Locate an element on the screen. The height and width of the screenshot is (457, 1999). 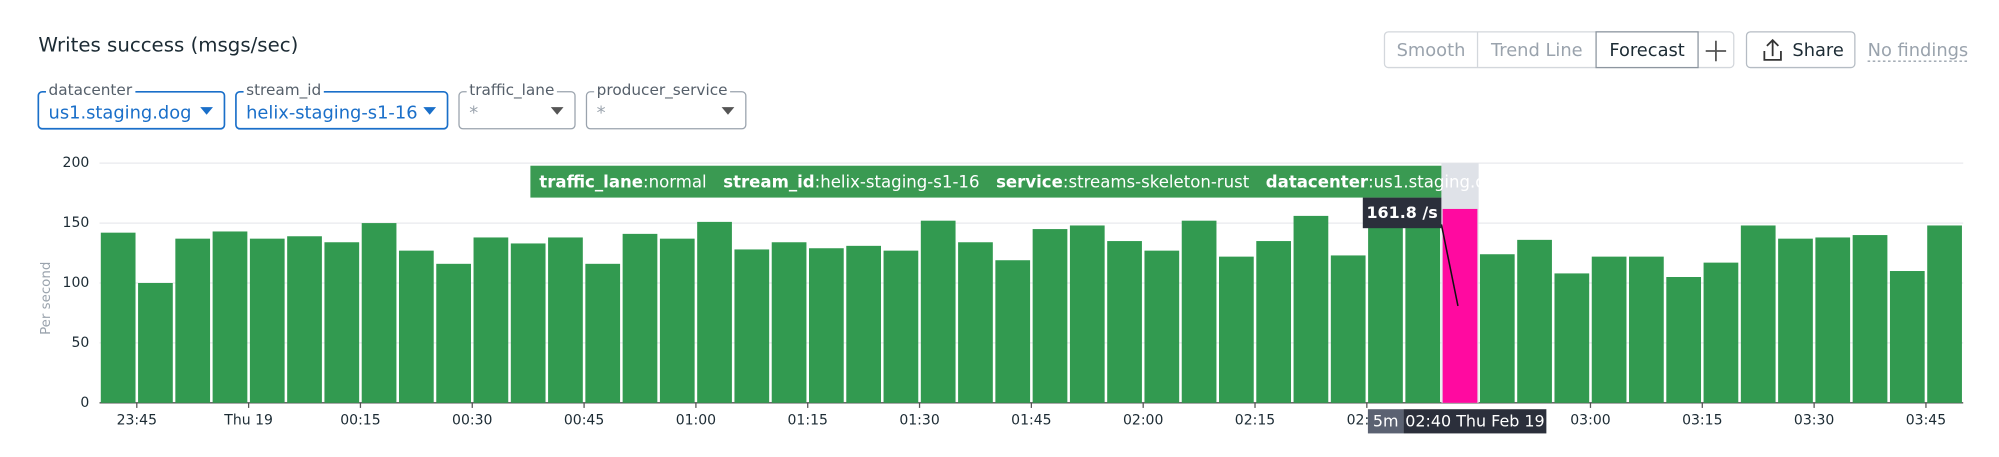
x-tick-label: 00:45 is located at coordinates (584, 421).